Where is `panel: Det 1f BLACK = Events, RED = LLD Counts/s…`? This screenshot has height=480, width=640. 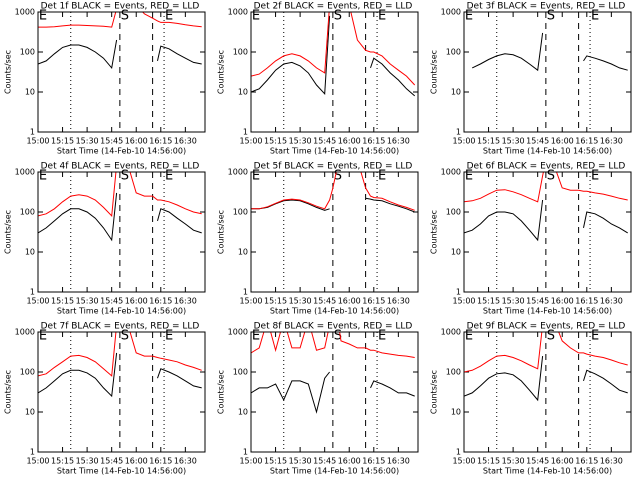 panel: Det 1f BLACK = Events, RED = LLD Counts/s… is located at coordinates (105, 79).